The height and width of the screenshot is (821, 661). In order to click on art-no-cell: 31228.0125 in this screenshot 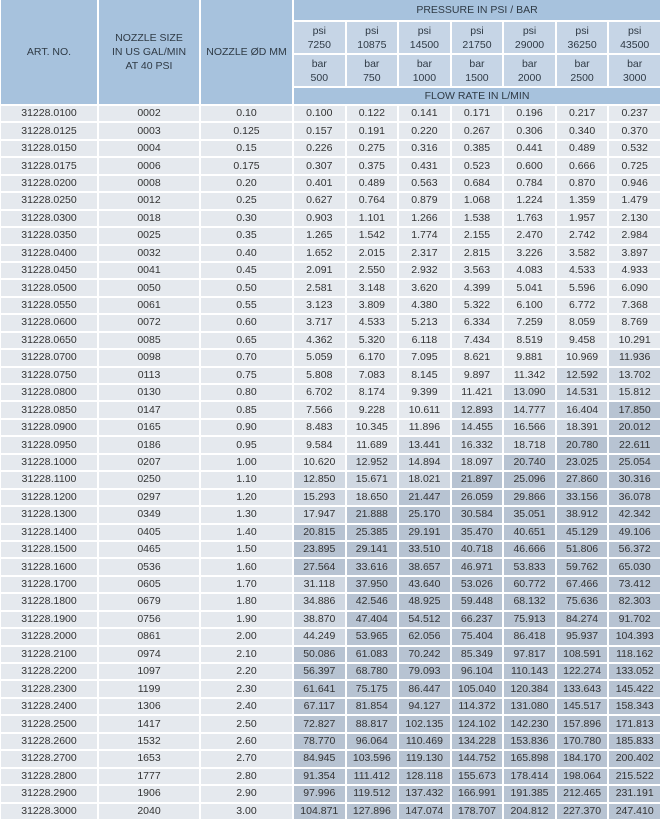, I will do `click(49, 131)`.